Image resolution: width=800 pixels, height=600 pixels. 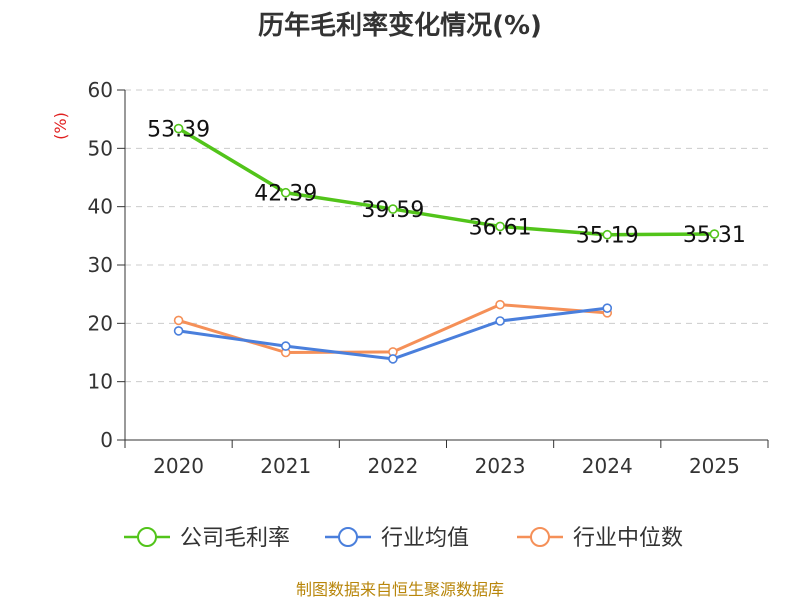 What do you see at coordinates (106, 440) in the screenshot?
I see `y-tick-label: 0` at bounding box center [106, 440].